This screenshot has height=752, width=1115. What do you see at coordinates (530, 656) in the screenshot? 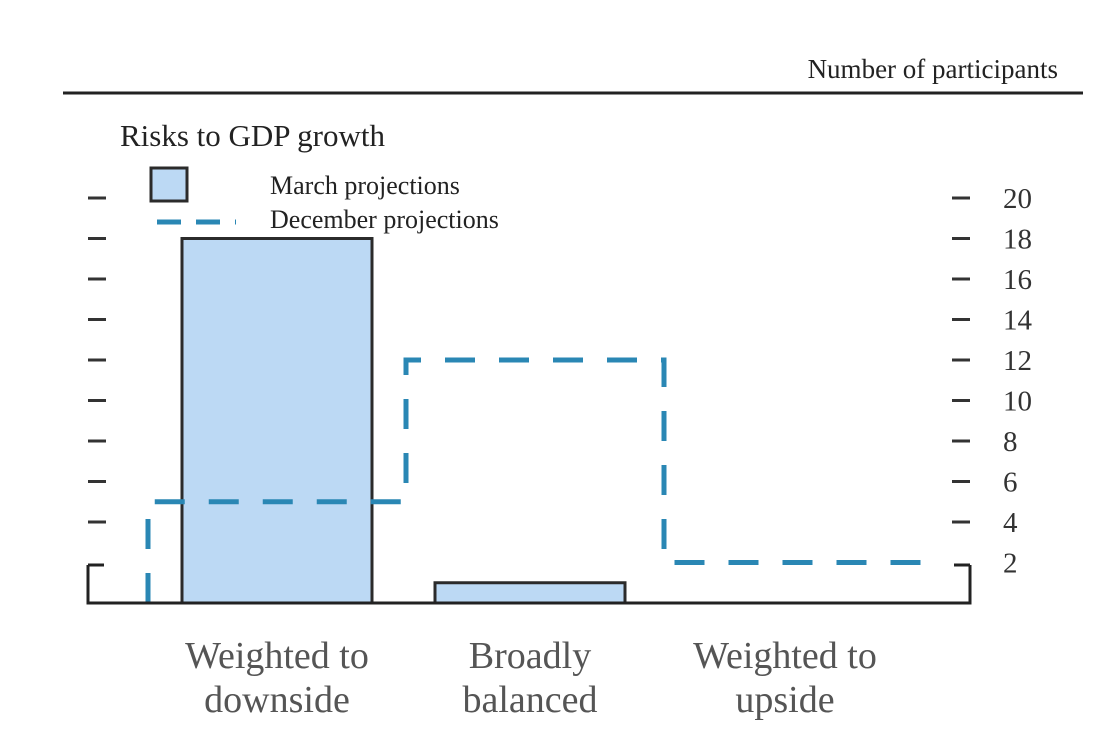
I see `x-category-label-line: Broadly` at bounding box center [530, 656].